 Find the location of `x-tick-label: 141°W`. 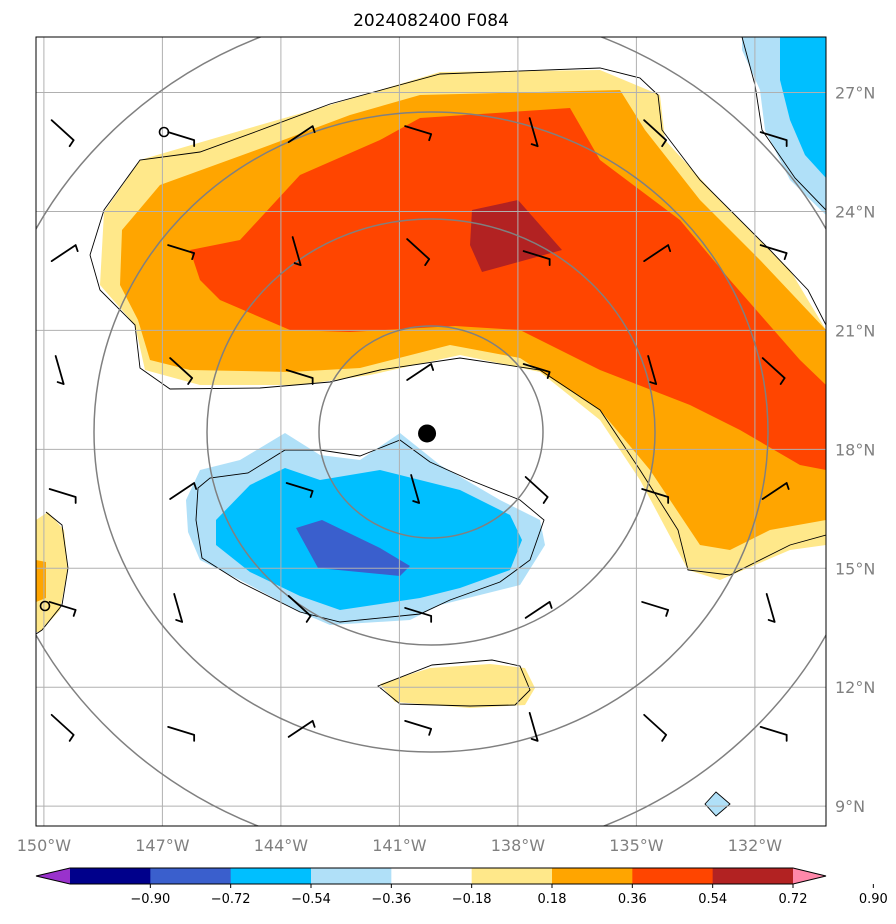

x-tick-label: 141°W is located at coordinates (399, 845).